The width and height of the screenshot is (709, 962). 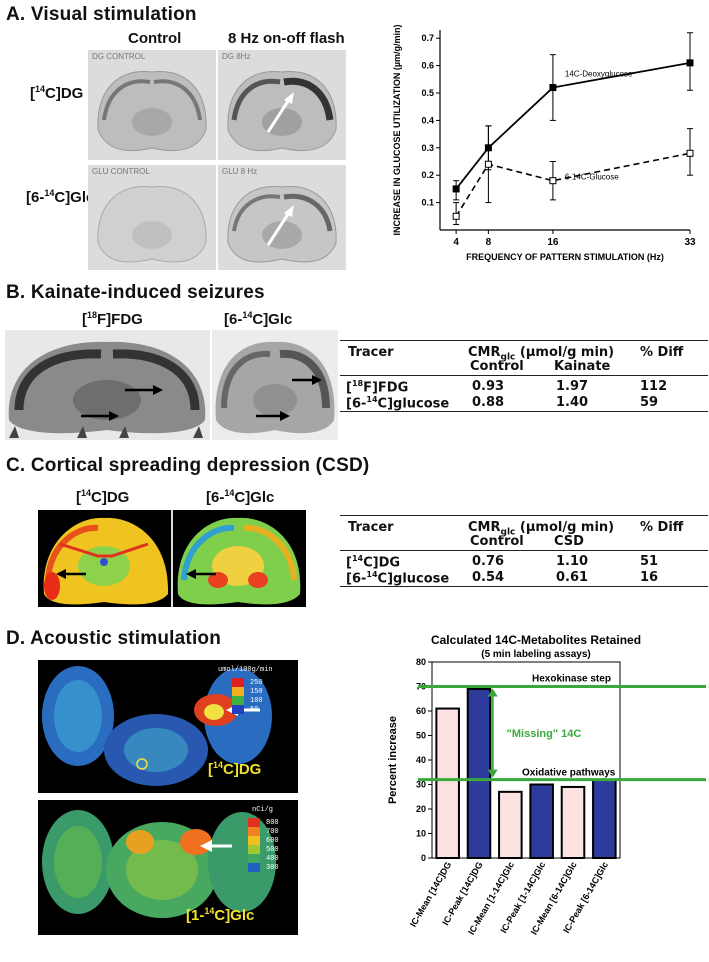 I want to click on y-tick-label: 0.4, so click(x=427, y=120).